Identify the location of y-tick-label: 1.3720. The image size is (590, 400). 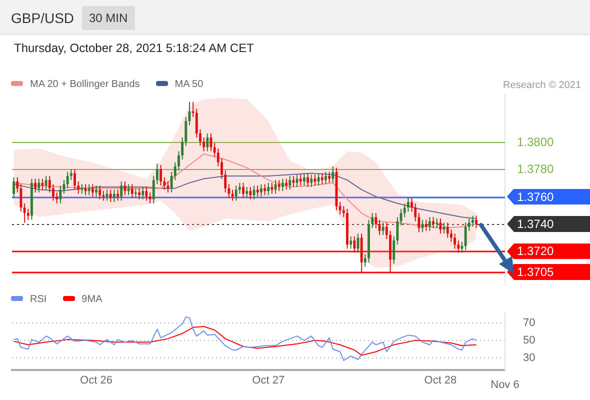
(548, 251).